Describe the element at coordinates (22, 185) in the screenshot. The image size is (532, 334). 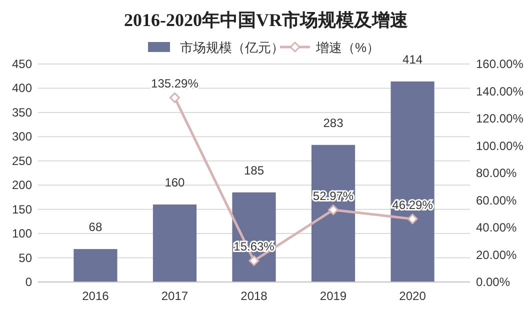
I see `y-tick-label: 200` at that location.